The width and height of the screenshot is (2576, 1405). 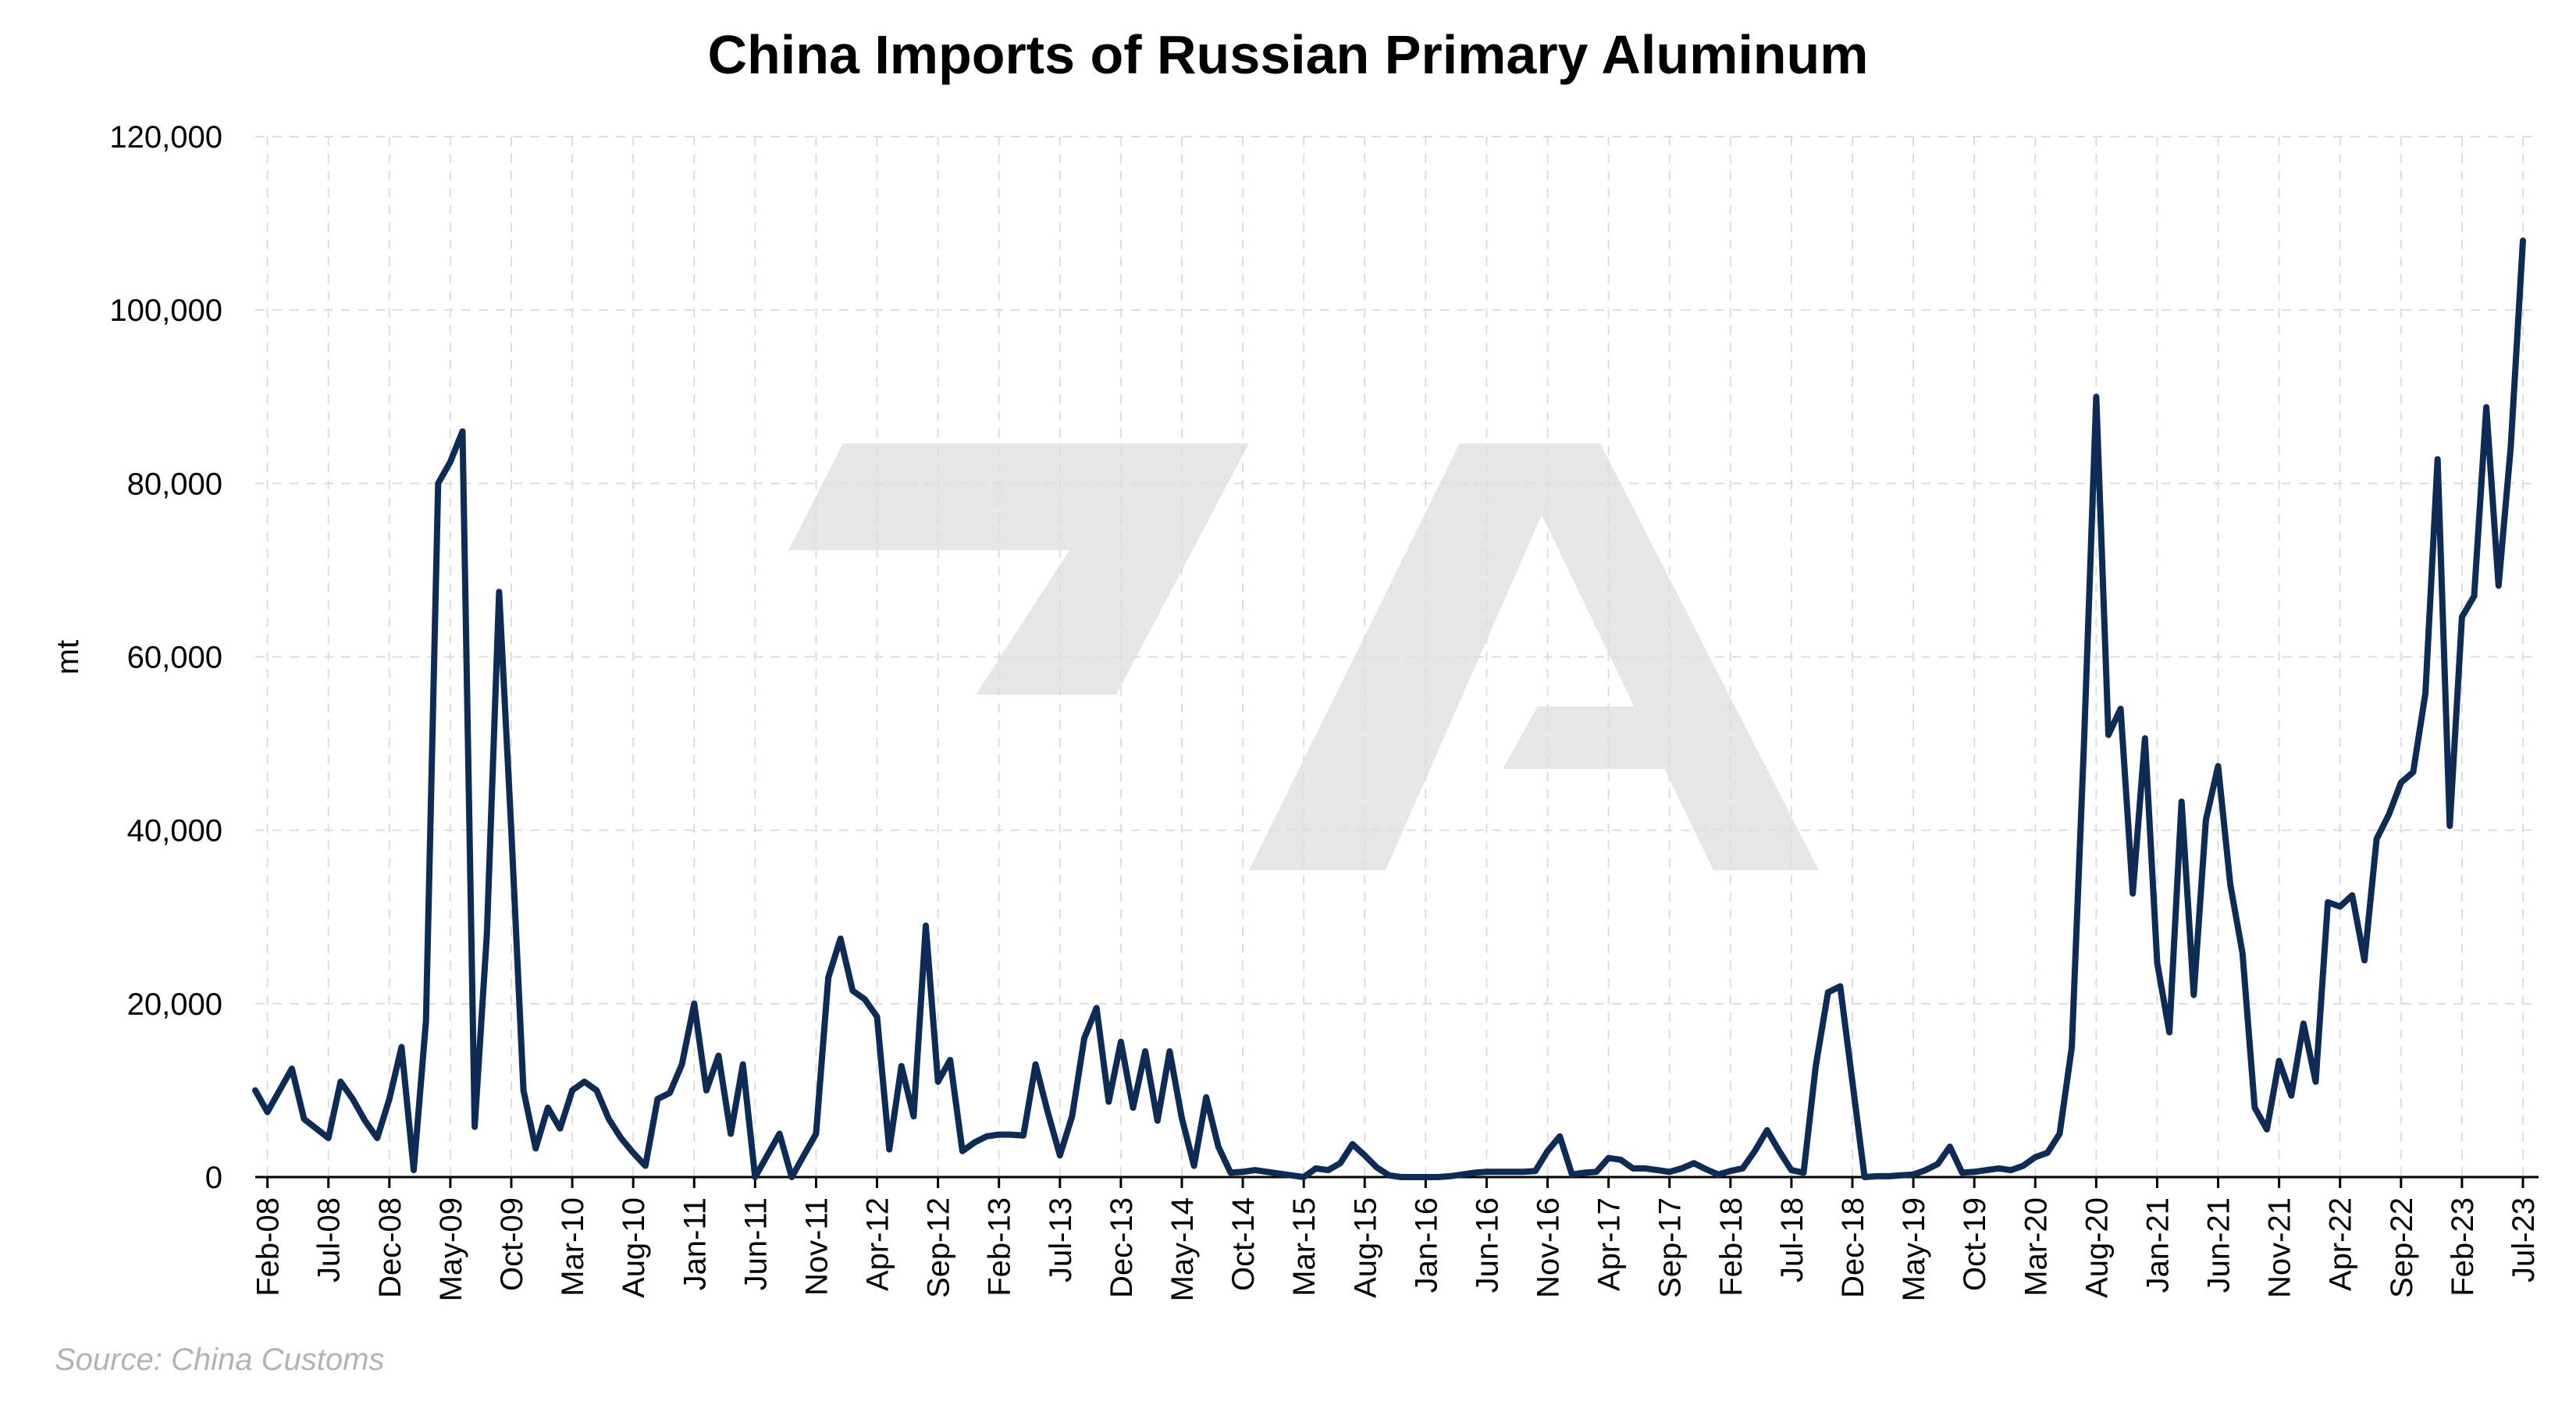 What do you see at coordinates (220, 1360) in the screenshot?
I see `source-note: Source: China Customs` at bounding box center [220, 1360].